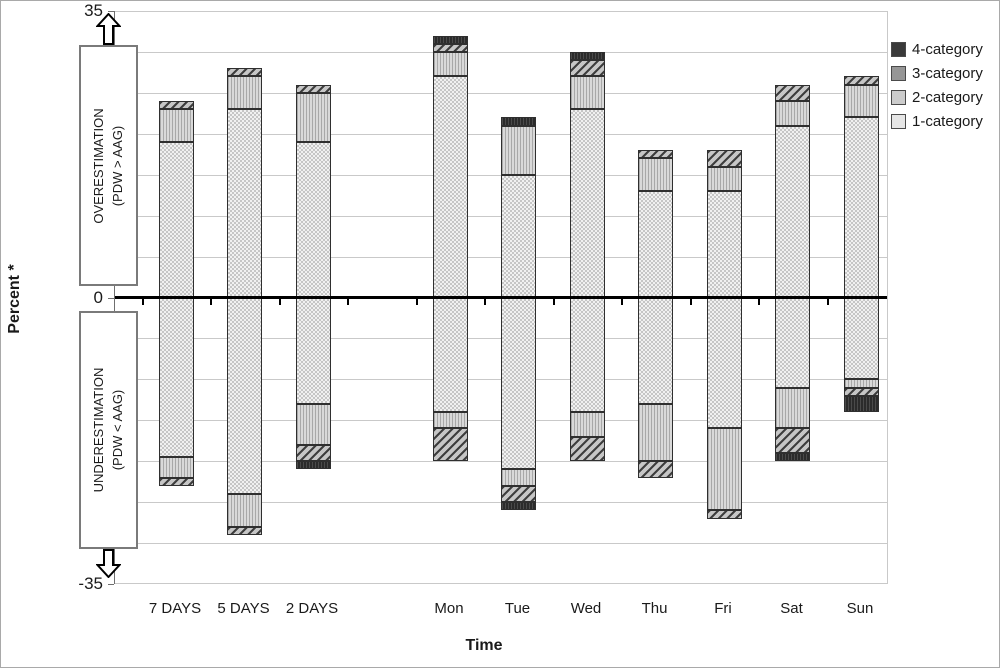  I want to click on bar-mon, so click(450, 297).